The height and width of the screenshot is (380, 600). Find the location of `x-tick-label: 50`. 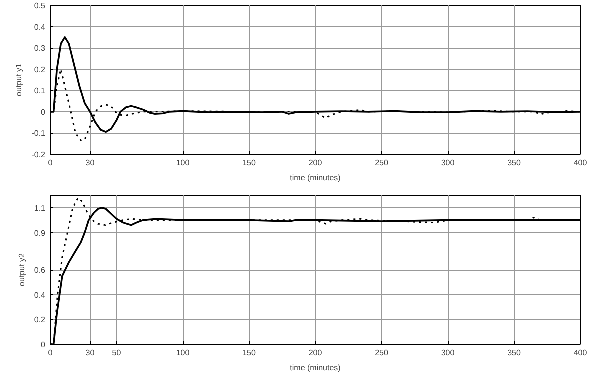

x-tick-label: 50 is located at coordinates (117, 353).